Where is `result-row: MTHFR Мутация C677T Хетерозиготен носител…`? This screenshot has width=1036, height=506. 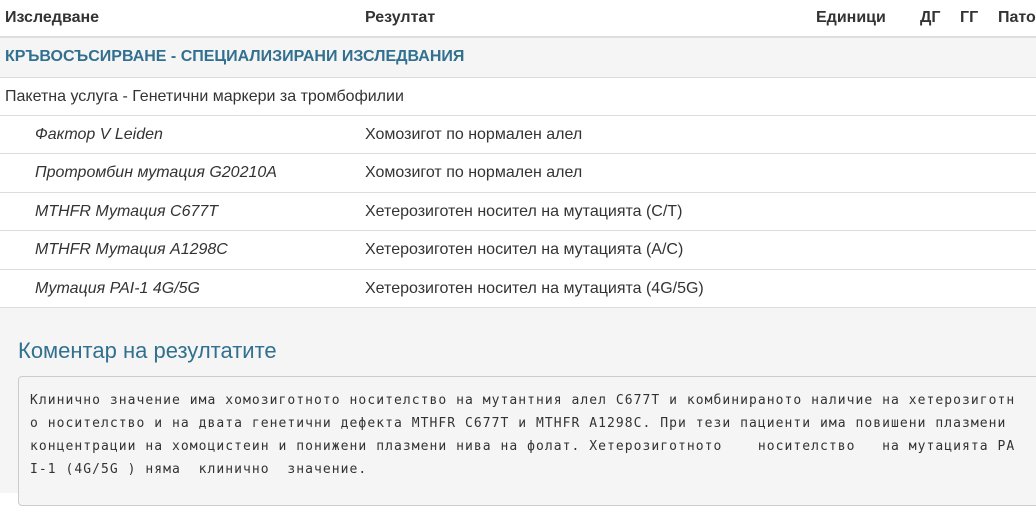 result-row: MTHFR Мутация C677T Хетерозиготен носител… is located at coordinates (518, 211).